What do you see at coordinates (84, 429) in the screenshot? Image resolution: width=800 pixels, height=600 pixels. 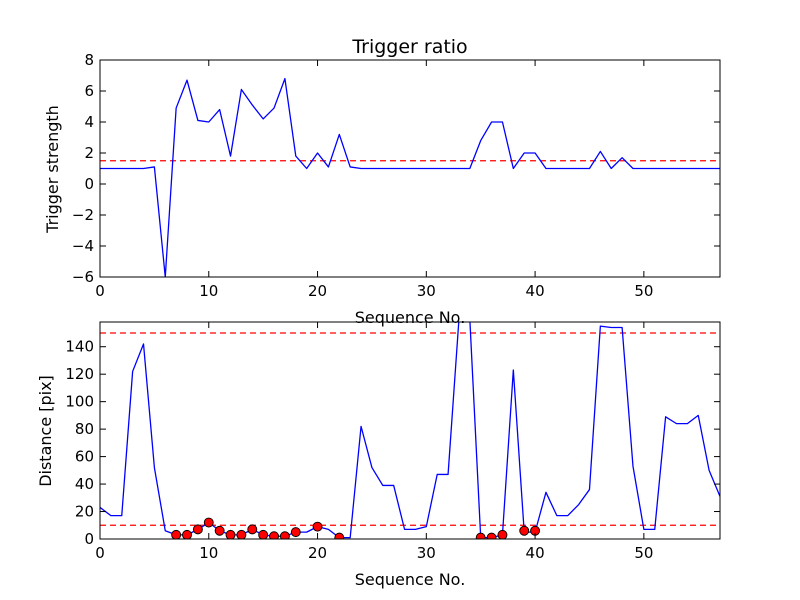 I see `bottom-y-tick-label: 80` at bounding box center [84, 429].